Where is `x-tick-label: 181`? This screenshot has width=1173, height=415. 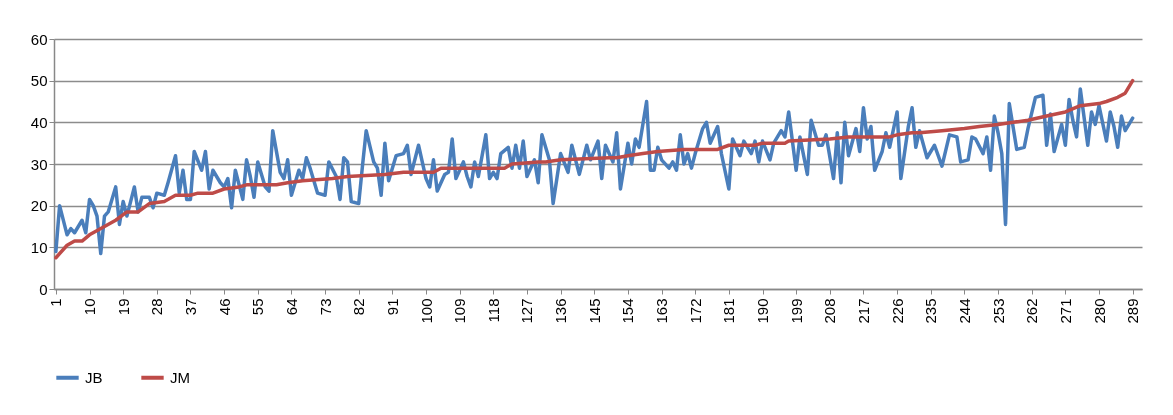 x-tick-label: 181 is located at coordinates (729, 311).